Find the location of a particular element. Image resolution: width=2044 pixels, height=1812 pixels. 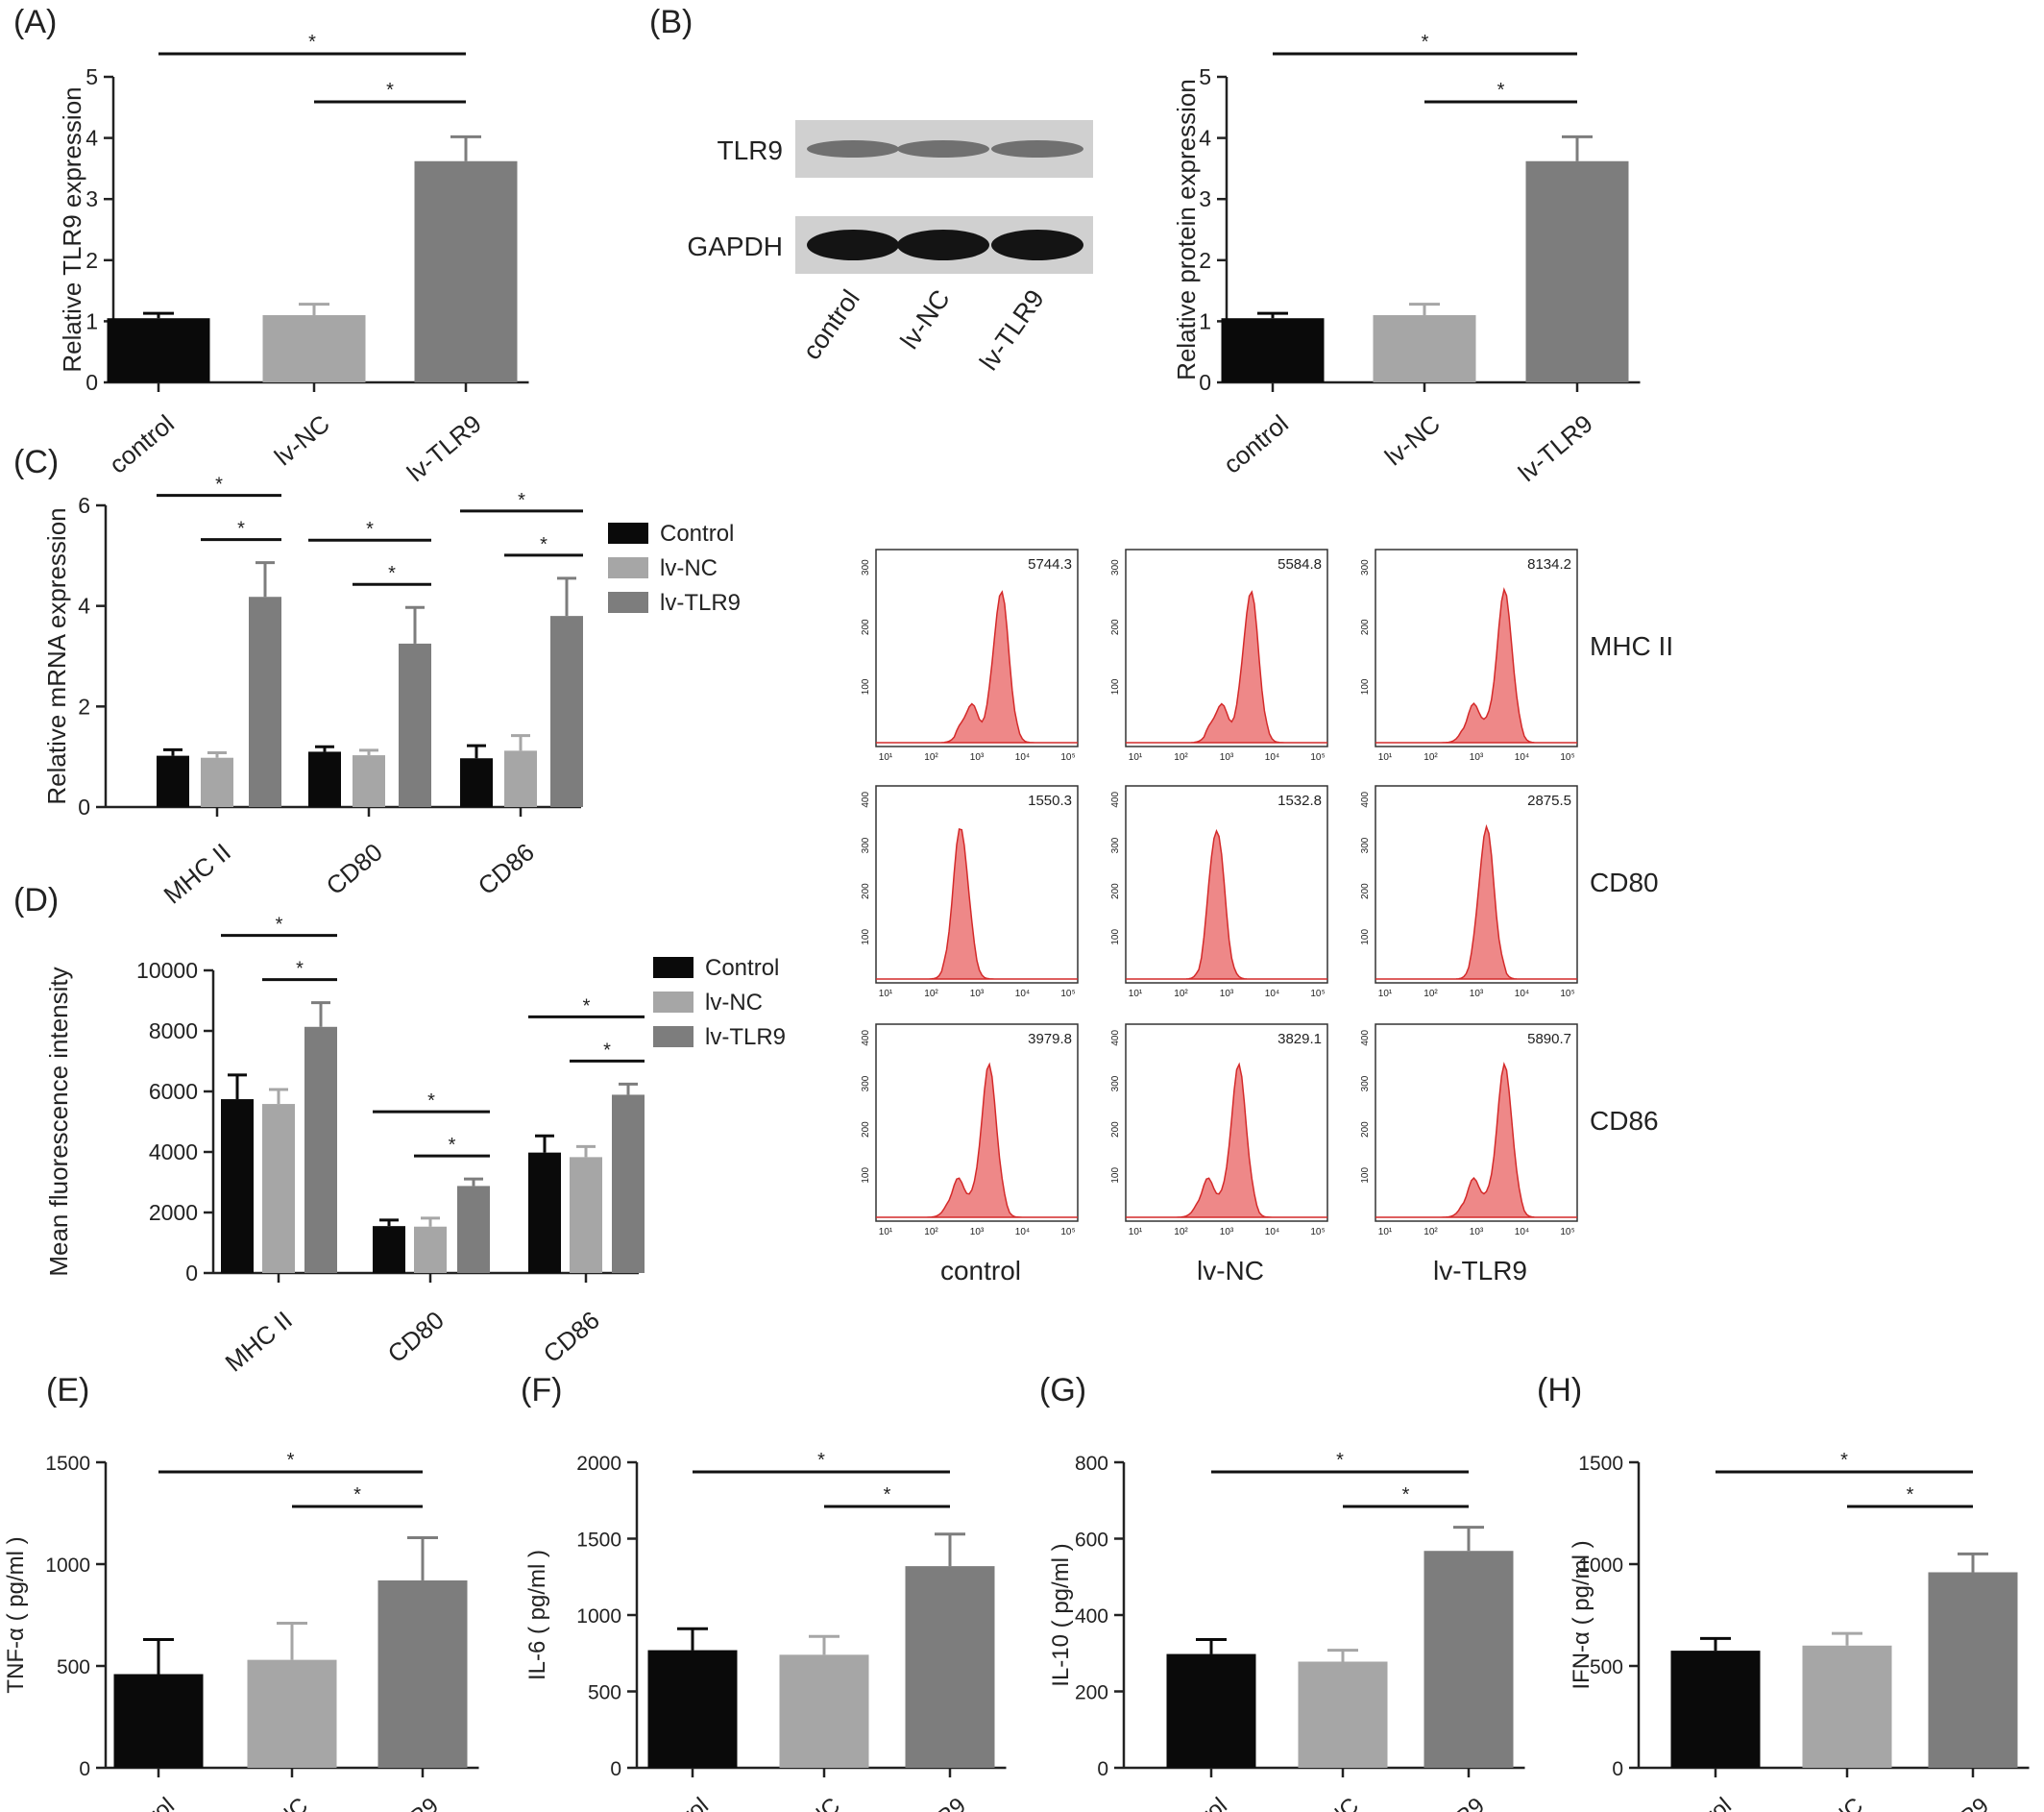

mfi-value: 1532.8 is located at coordinates (1300, 801).